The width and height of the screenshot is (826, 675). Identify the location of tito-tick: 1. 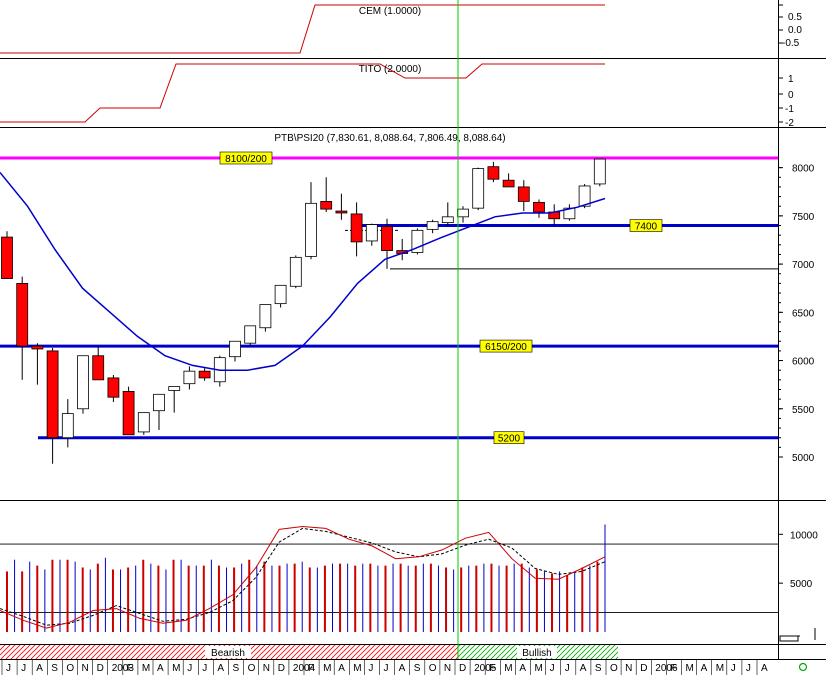
(791, 79).